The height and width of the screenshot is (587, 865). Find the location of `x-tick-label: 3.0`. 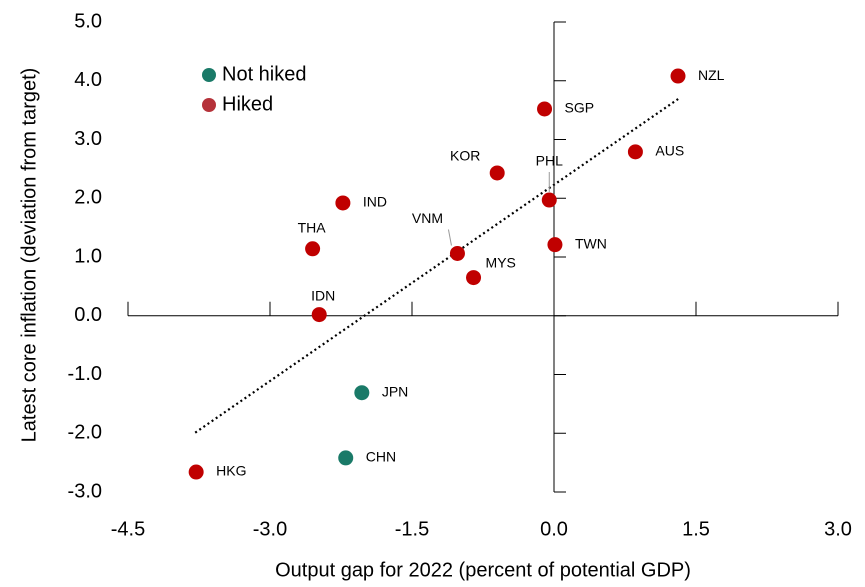

x-tick-label: 3.0 is located at coordinates (838, 529).